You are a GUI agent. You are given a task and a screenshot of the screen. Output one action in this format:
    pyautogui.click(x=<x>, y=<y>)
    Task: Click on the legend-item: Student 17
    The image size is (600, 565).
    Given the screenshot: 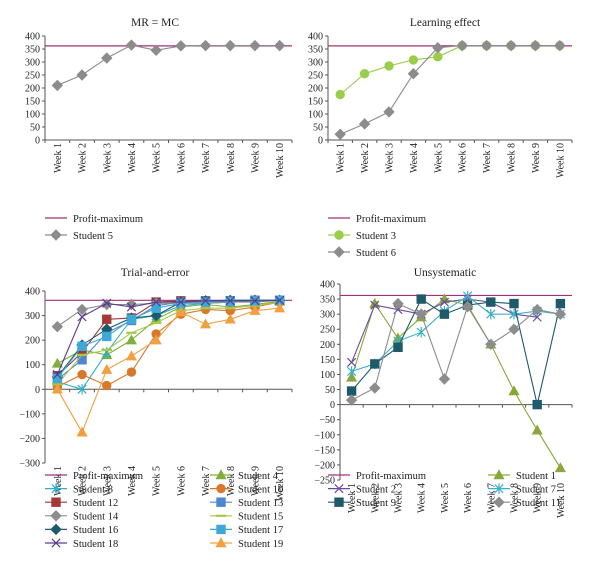 What is the action you would take?
    pyautogui.click(x=246, y=530)
    